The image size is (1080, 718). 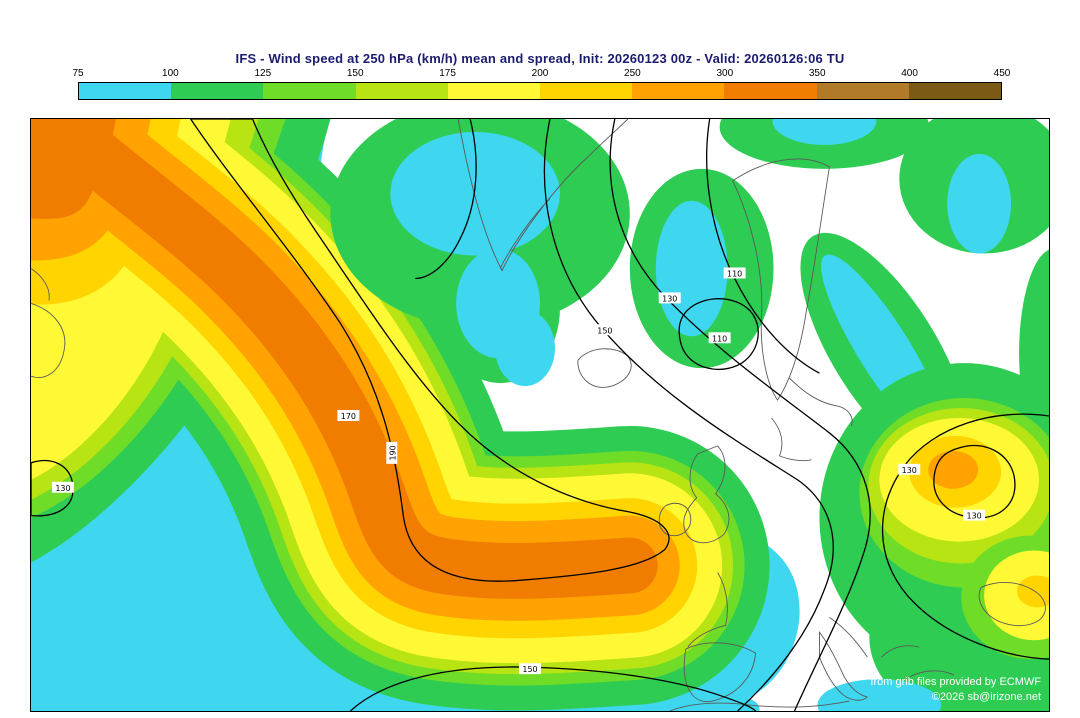 I want to click on colorbar-tick-label: 175, so click(x=447, y=73).